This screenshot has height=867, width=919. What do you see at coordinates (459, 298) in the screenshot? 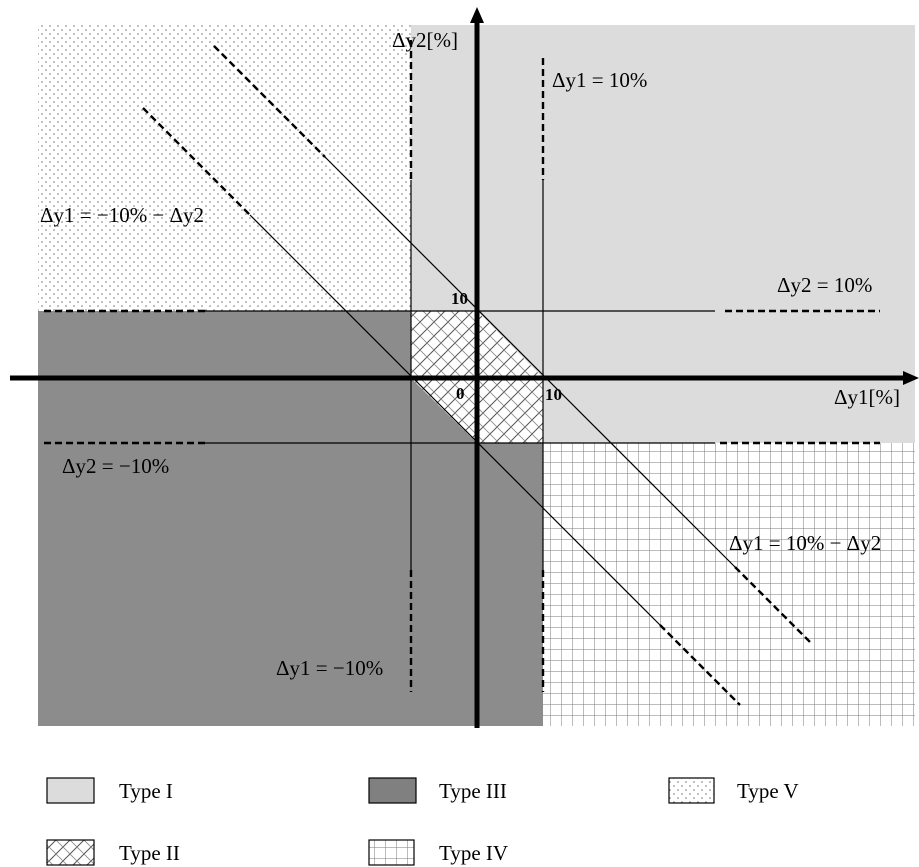
I see `y-tick-10: 10` at bounding box center [459, 298].